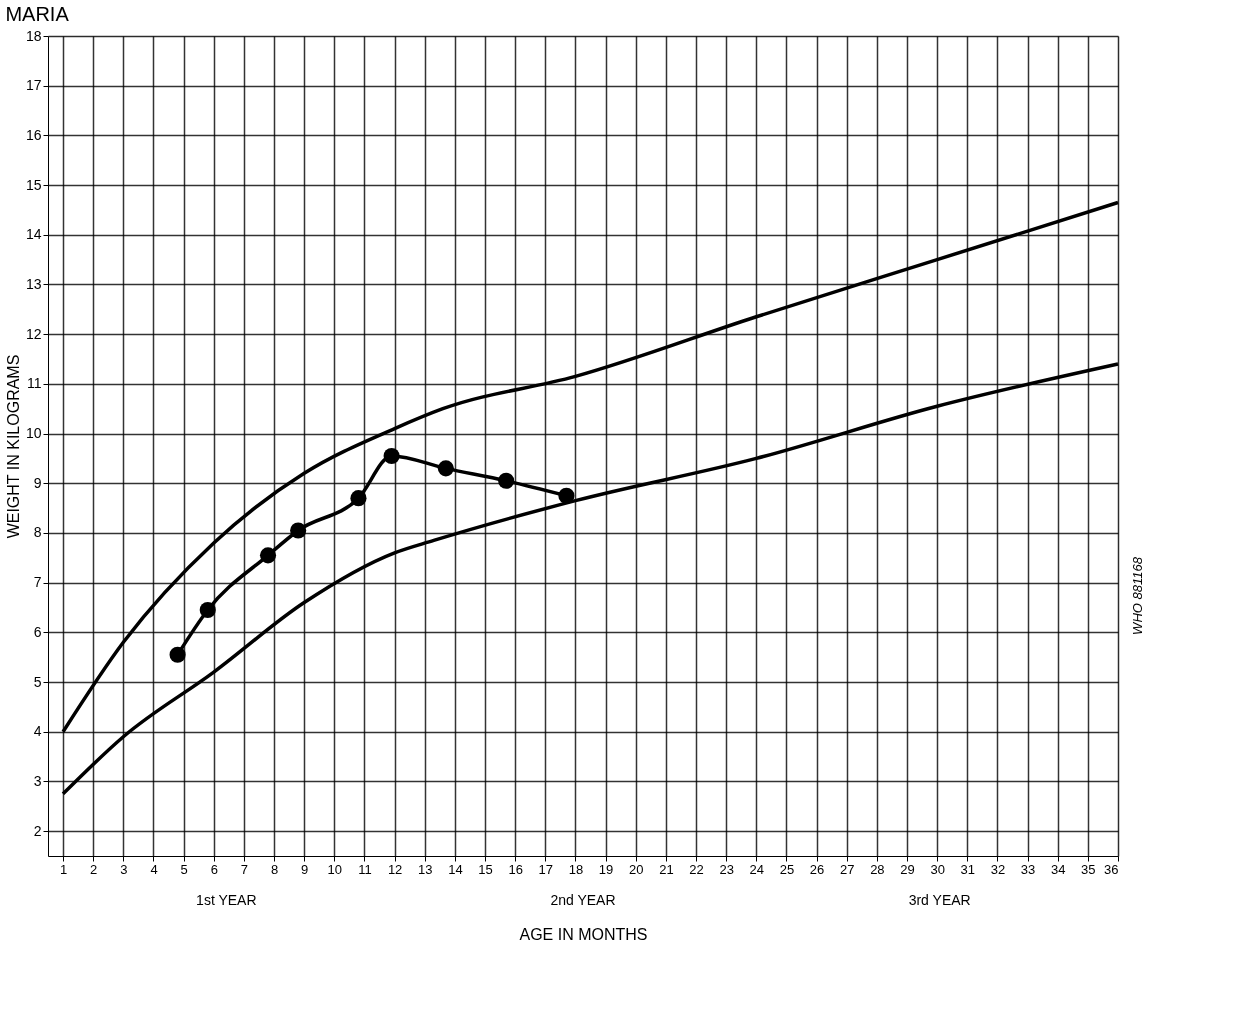 The image size is (1244, 1017). What do you see at coordinates (757, 869) in the screenshot?
I see `x-tick-label: 24` at bounding box center [757, 869].